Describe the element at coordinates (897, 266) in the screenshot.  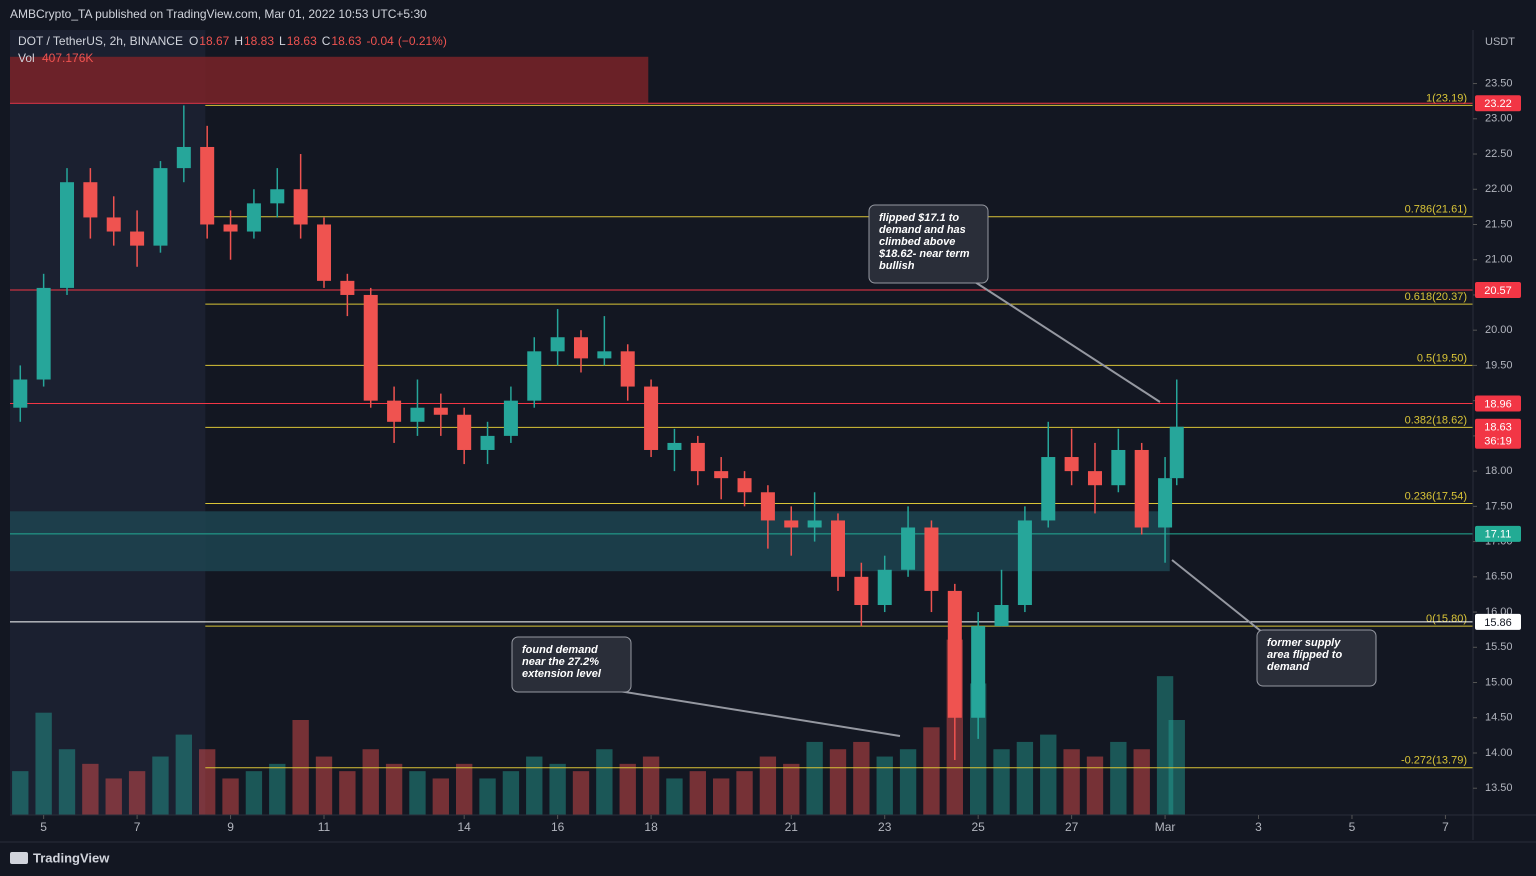
I see `annotation-text: bullish` at that location.